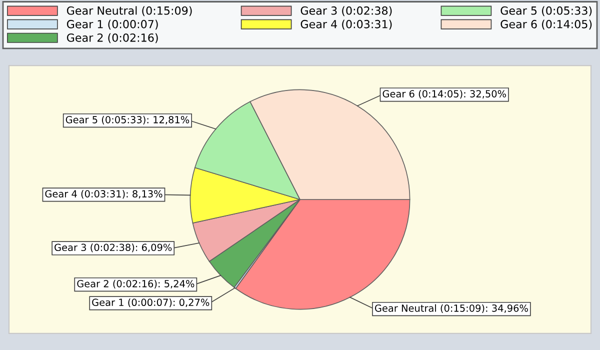 This screenshot has width=600, height=350. Describe the element at coordinates (128, 120) in the screenshot. I see `data-label: Gear 5 (0:05:33): 12,81%` at that location.